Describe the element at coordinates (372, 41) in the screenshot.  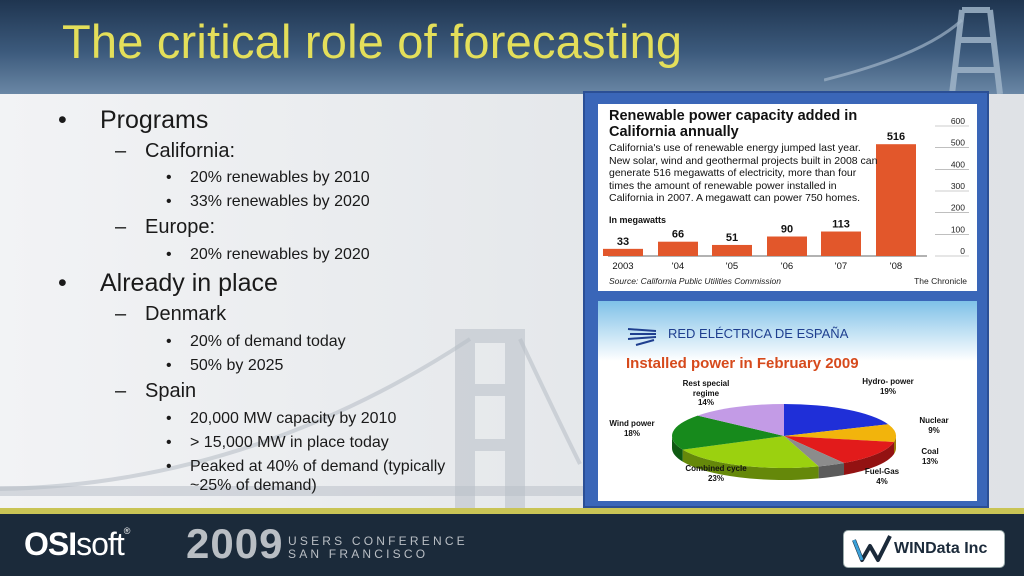
I see `slide-title: The critical role of forecasting` at that location.